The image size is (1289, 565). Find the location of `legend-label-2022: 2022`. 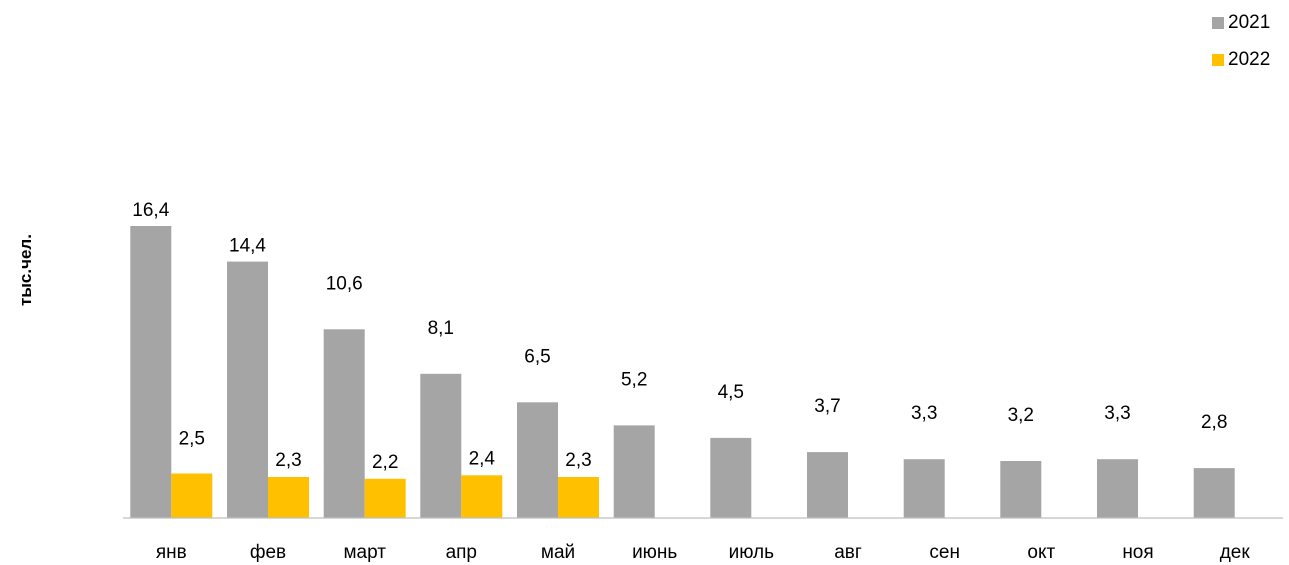

legend-label-2022: 2022 is located at coordinates (1249, 59).